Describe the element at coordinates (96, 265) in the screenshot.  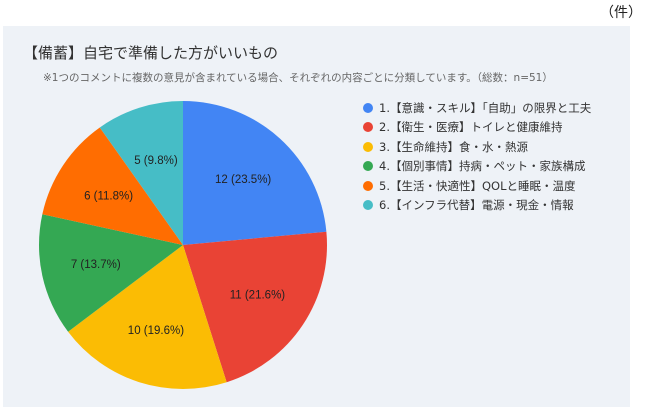
I see `slice-label: 7 (13.7%)` at that location.